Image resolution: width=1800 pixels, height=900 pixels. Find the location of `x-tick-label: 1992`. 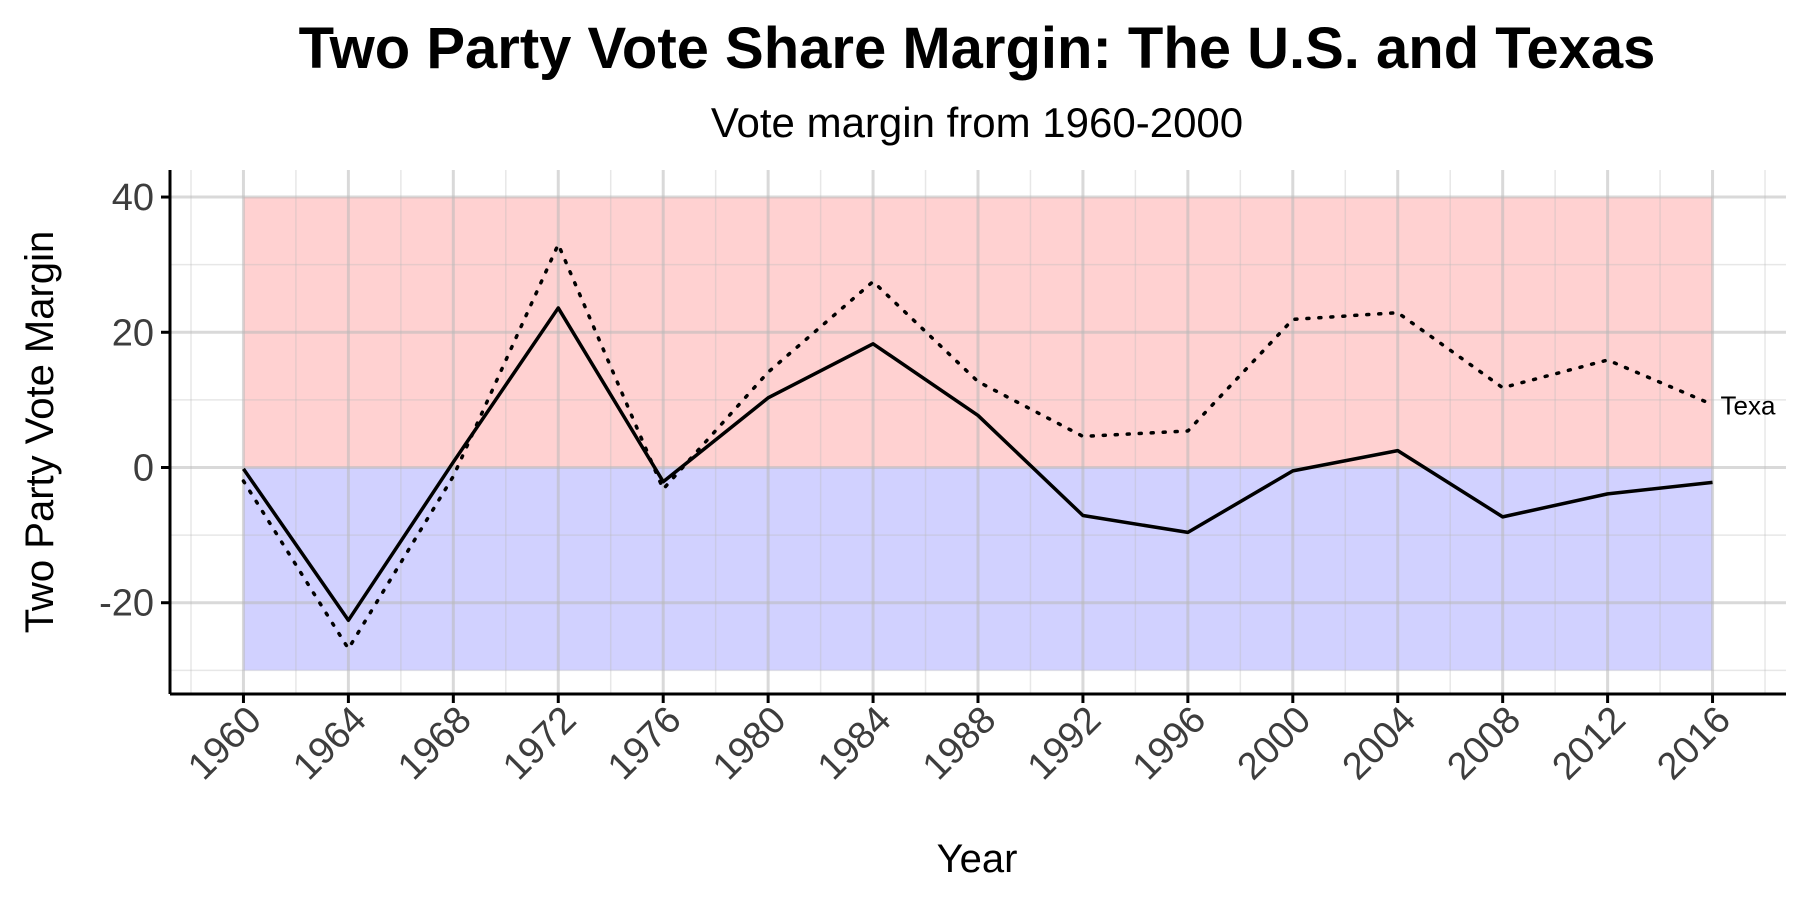

x-tick-label: 1992 is located at coordinates (1064, 743).